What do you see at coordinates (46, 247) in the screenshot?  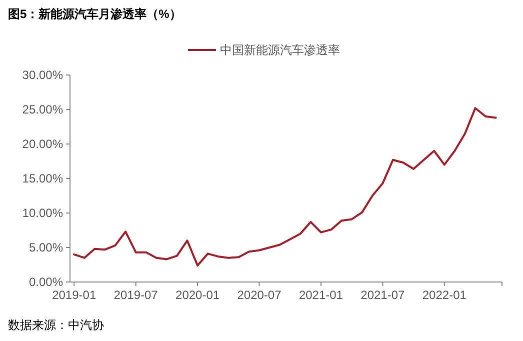 I see `y-tick-label: 5.00%` at bounding box center [46, 247].